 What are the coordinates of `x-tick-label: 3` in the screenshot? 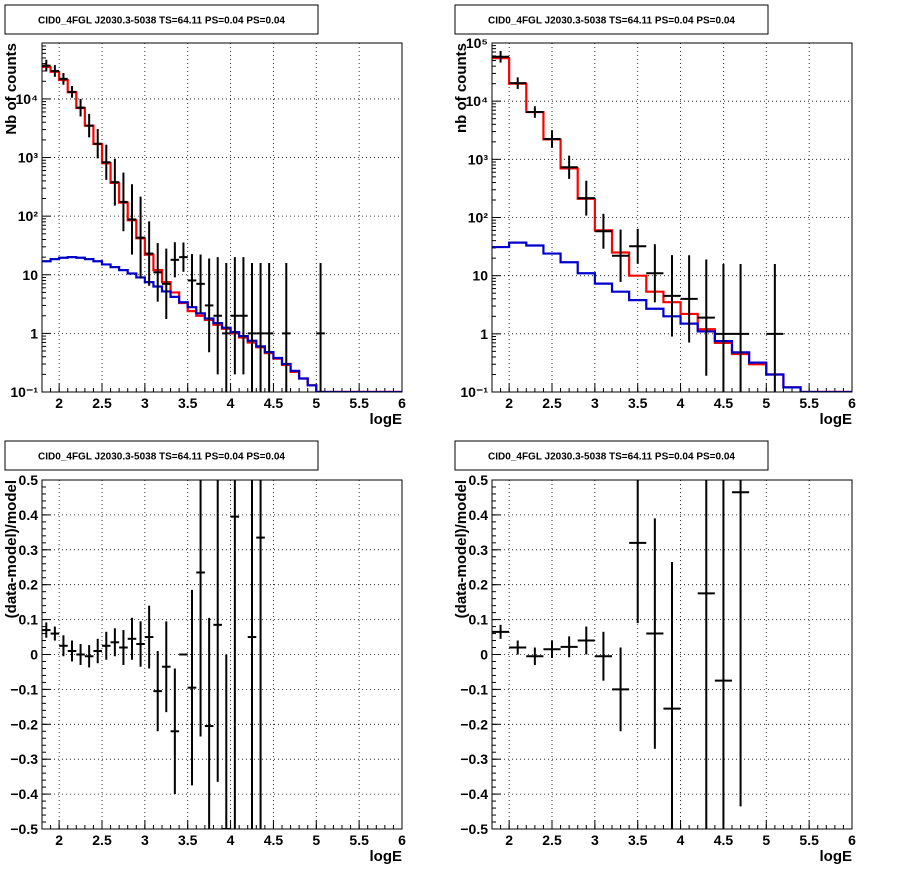 It's located at (145, 403).